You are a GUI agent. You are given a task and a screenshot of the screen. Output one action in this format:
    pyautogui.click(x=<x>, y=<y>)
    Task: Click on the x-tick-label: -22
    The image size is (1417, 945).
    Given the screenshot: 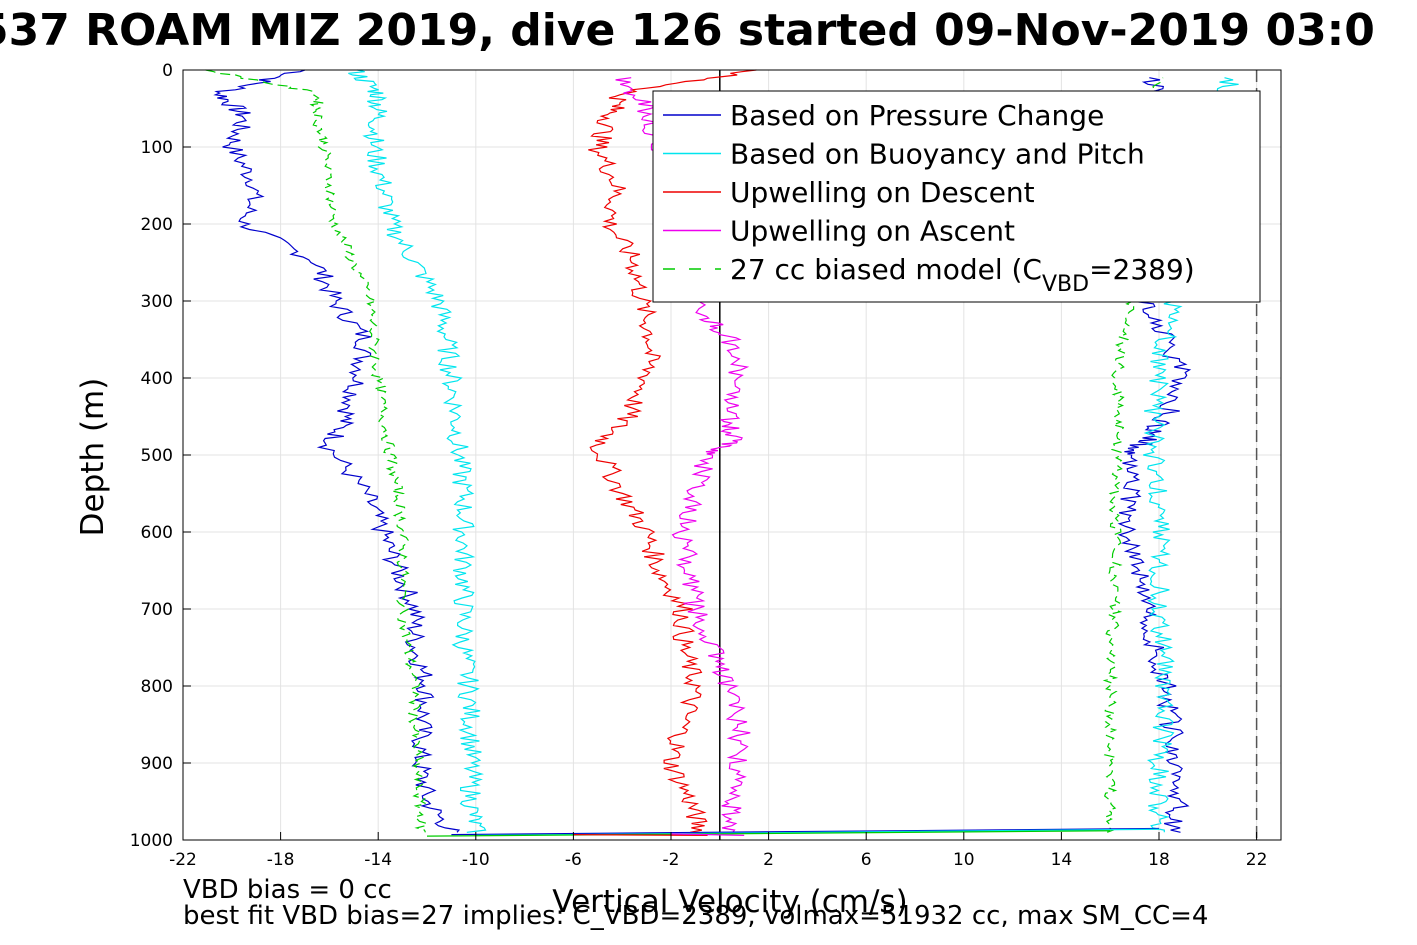 What is the action you would take?
    pyautogui.click(x=183, y=860)
    